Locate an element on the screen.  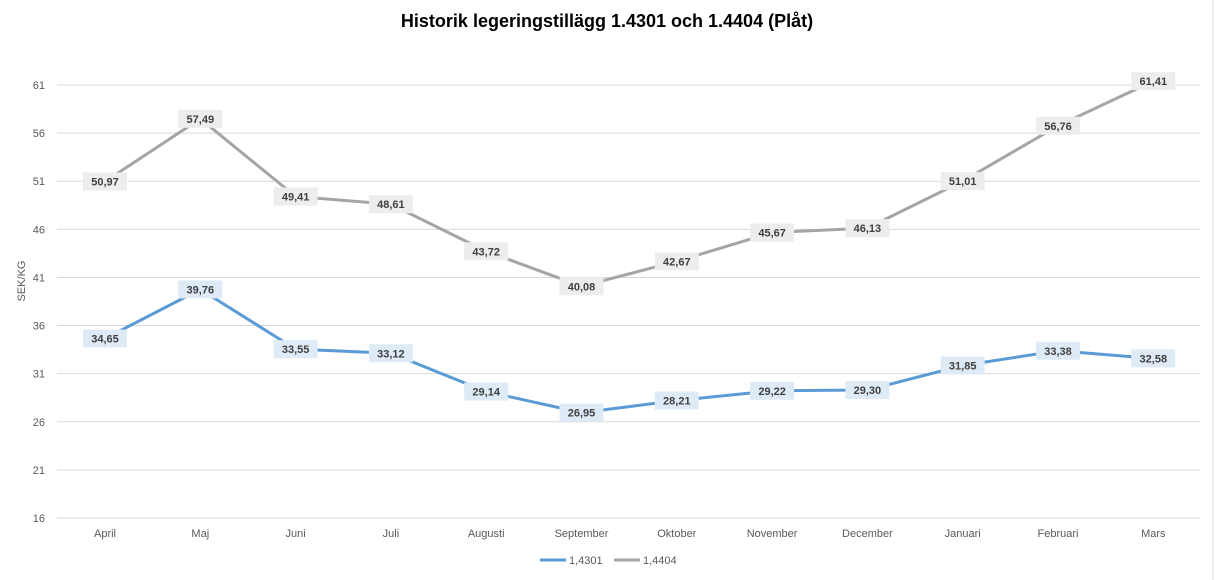
legend: 1,4301 1,4404 is located at coordinates (608, 561).